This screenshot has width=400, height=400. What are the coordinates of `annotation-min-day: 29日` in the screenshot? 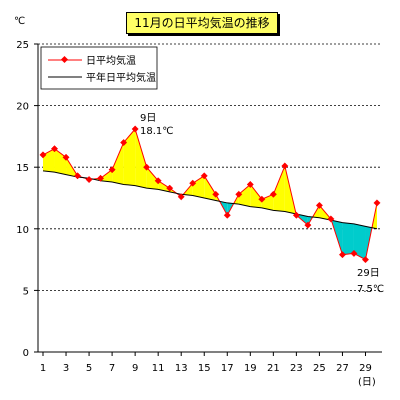 It's located at (368, 273).